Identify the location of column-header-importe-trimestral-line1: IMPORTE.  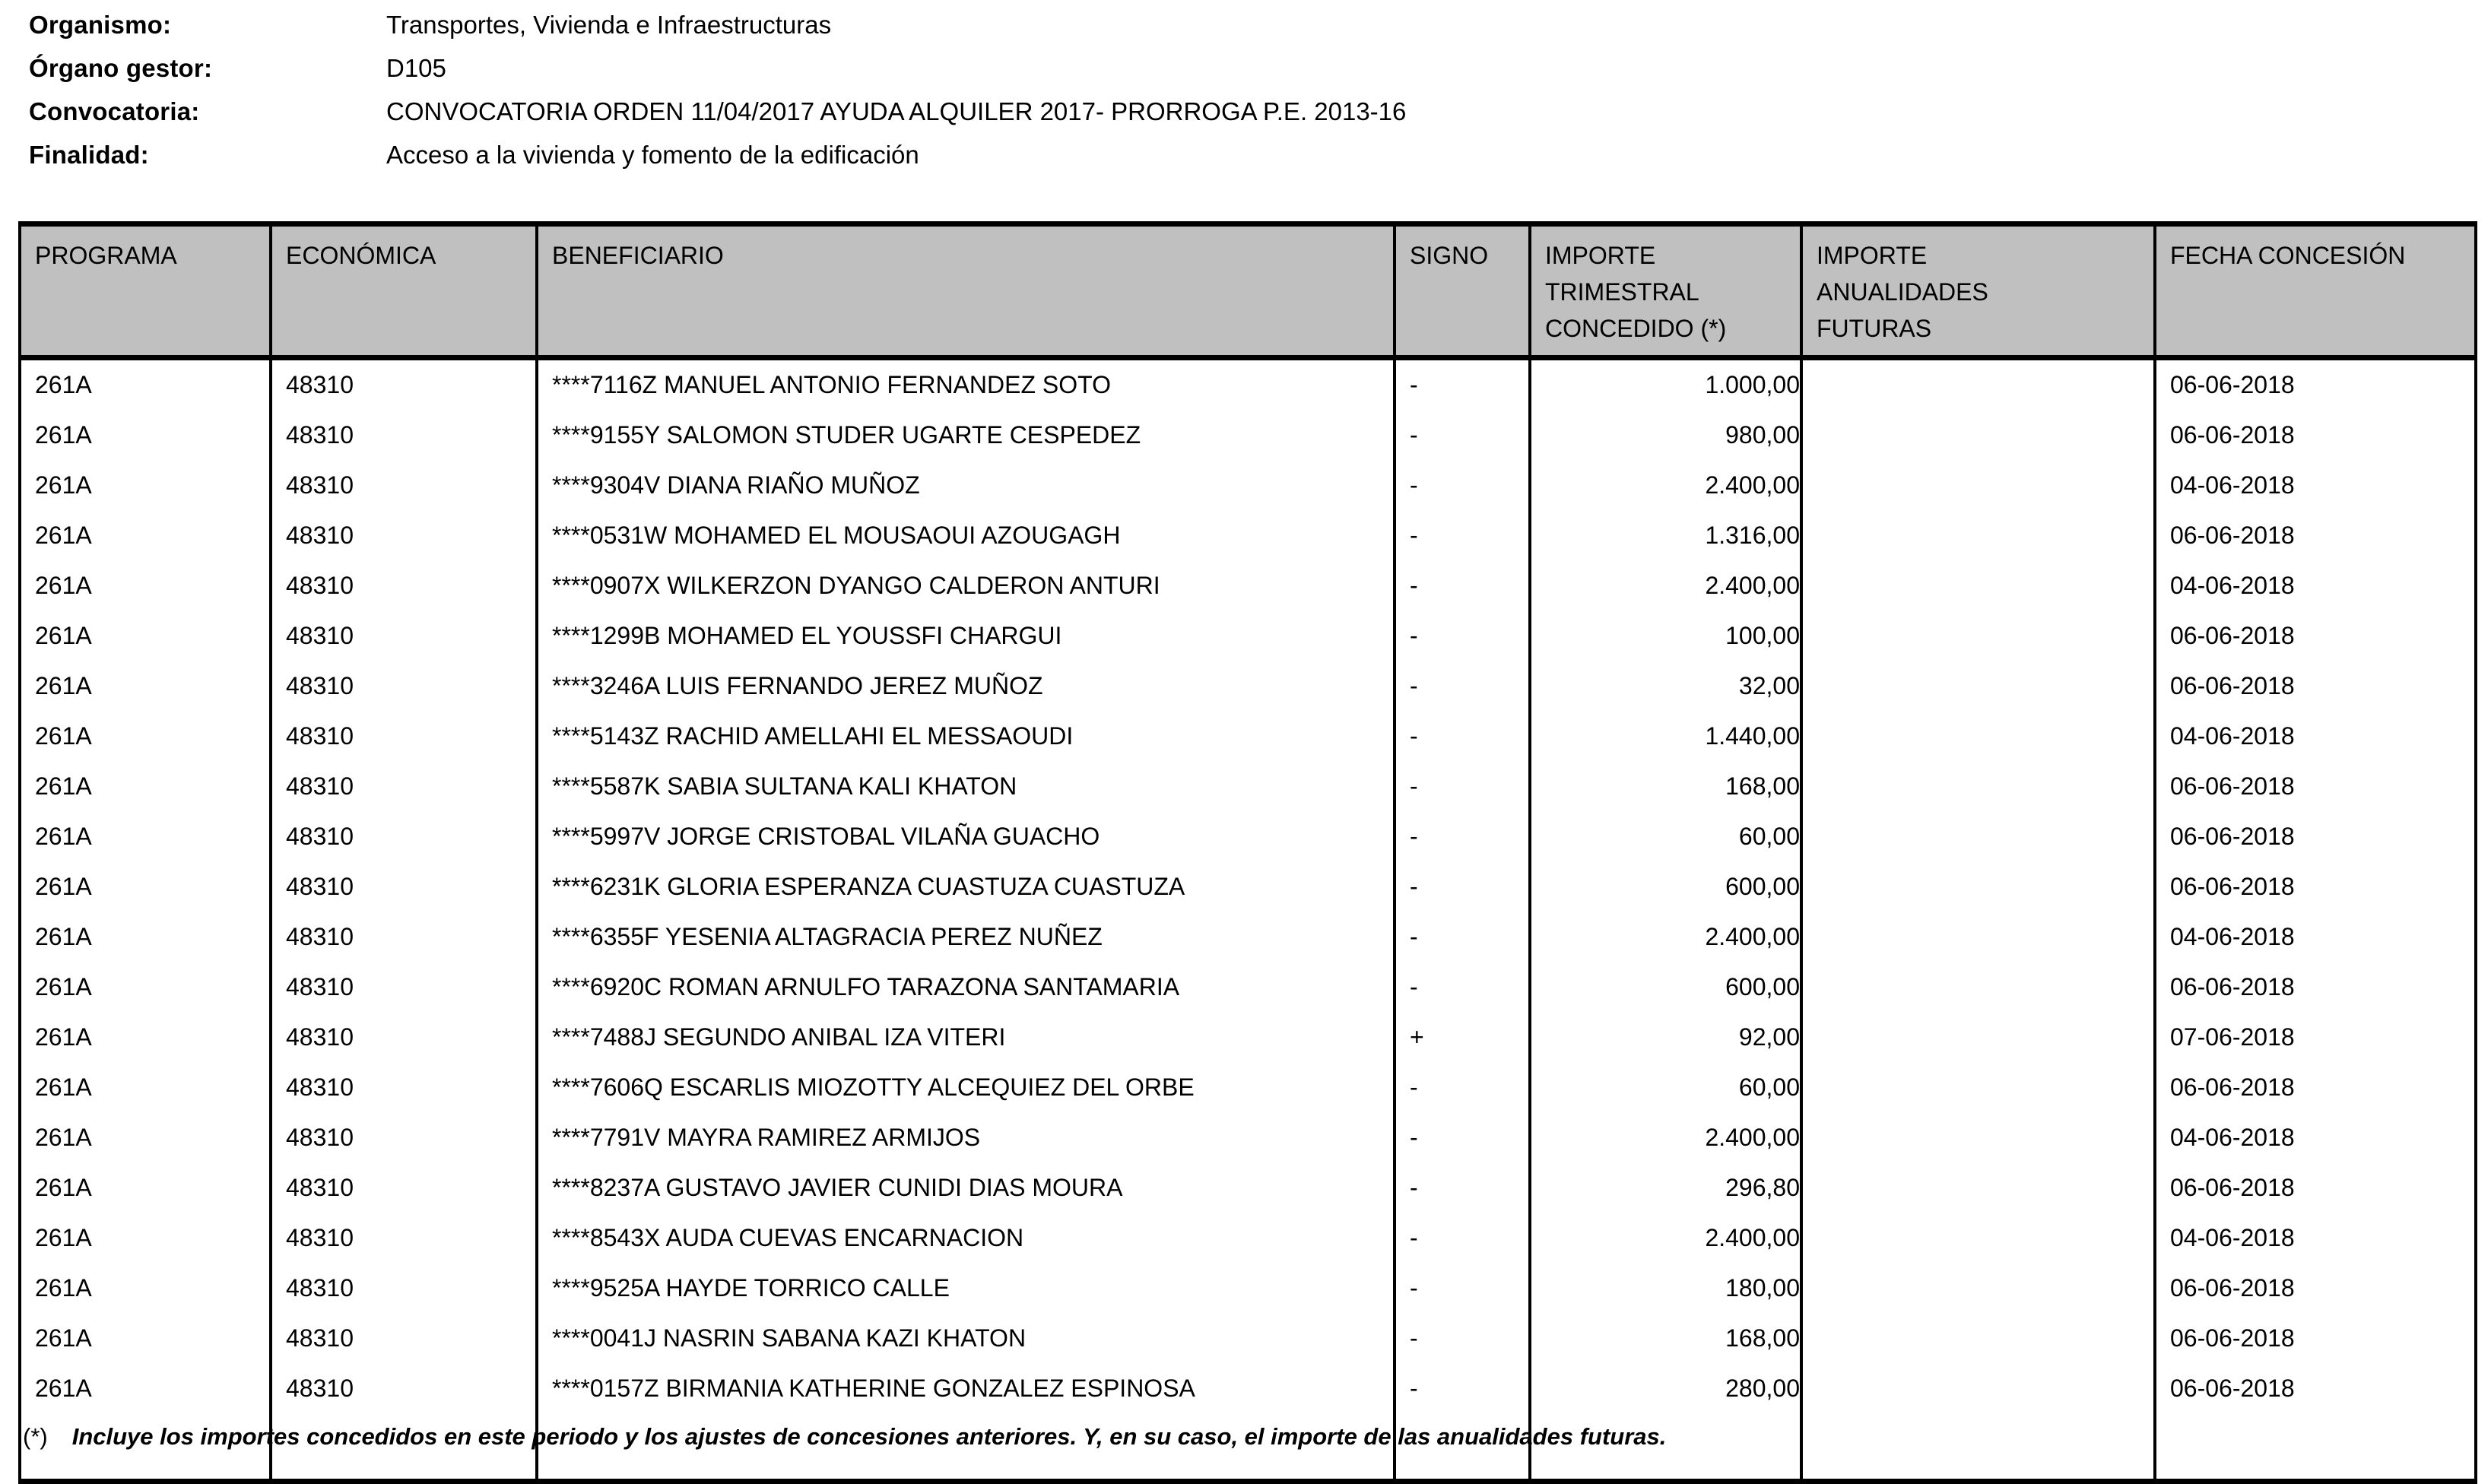
(1600, 255).